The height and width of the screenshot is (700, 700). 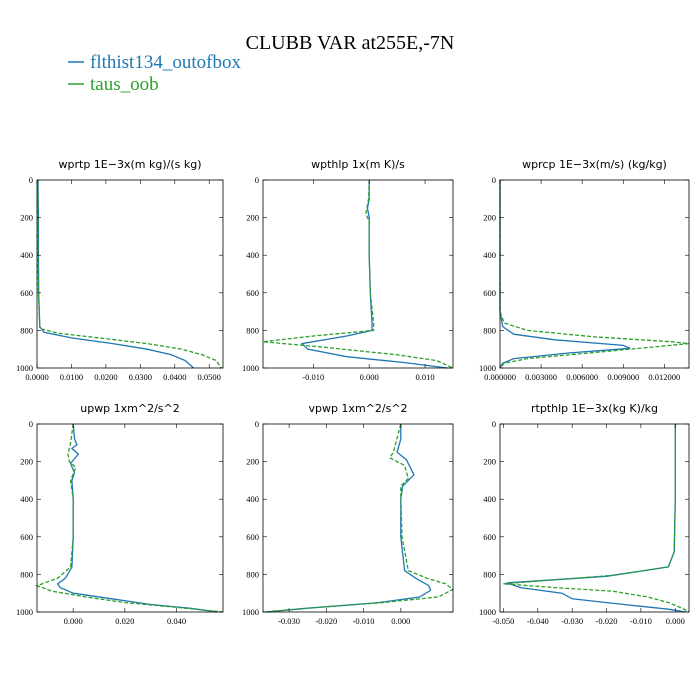 I want to click on legend: flthist134_outofbox taus_oob, so click(x=154, y=73).